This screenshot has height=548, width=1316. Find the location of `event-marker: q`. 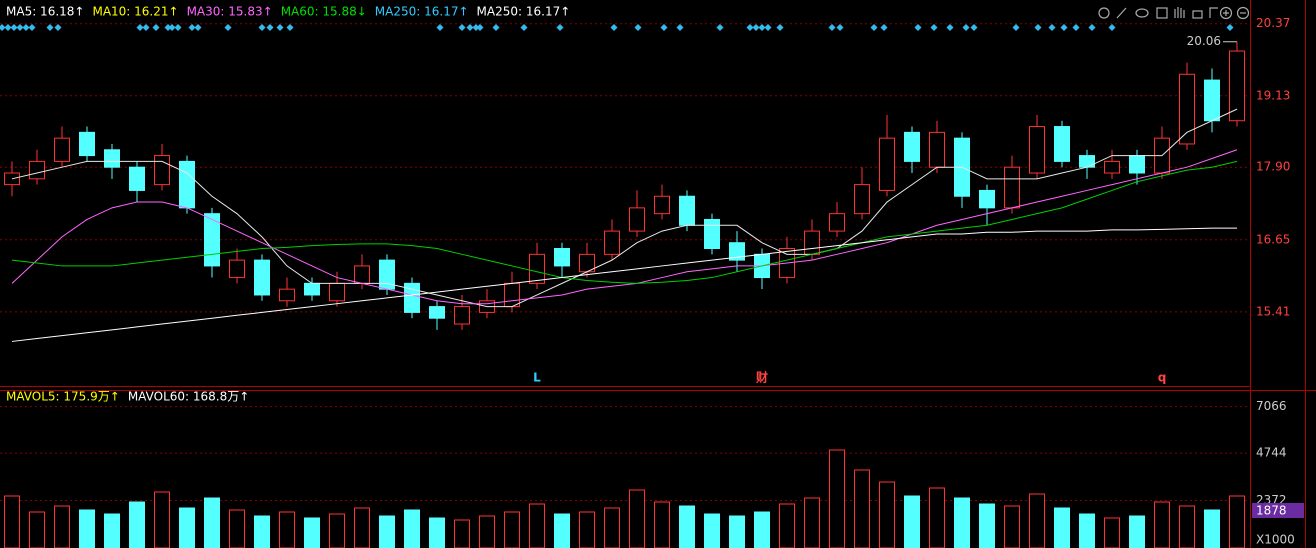

event-marker: q is located at coordinates (1162, 378).